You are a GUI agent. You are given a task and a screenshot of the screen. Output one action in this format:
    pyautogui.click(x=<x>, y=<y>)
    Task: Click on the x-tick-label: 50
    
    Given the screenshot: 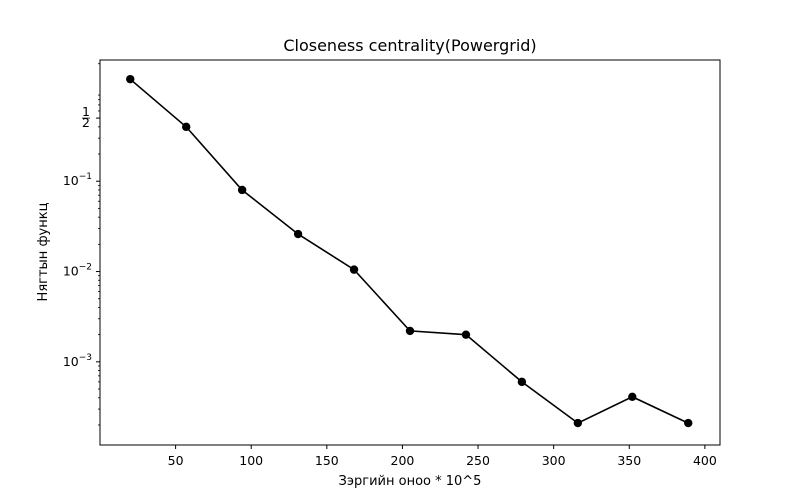 What is the action you would take?
    pyautogui.click(x=176, y=460)
    